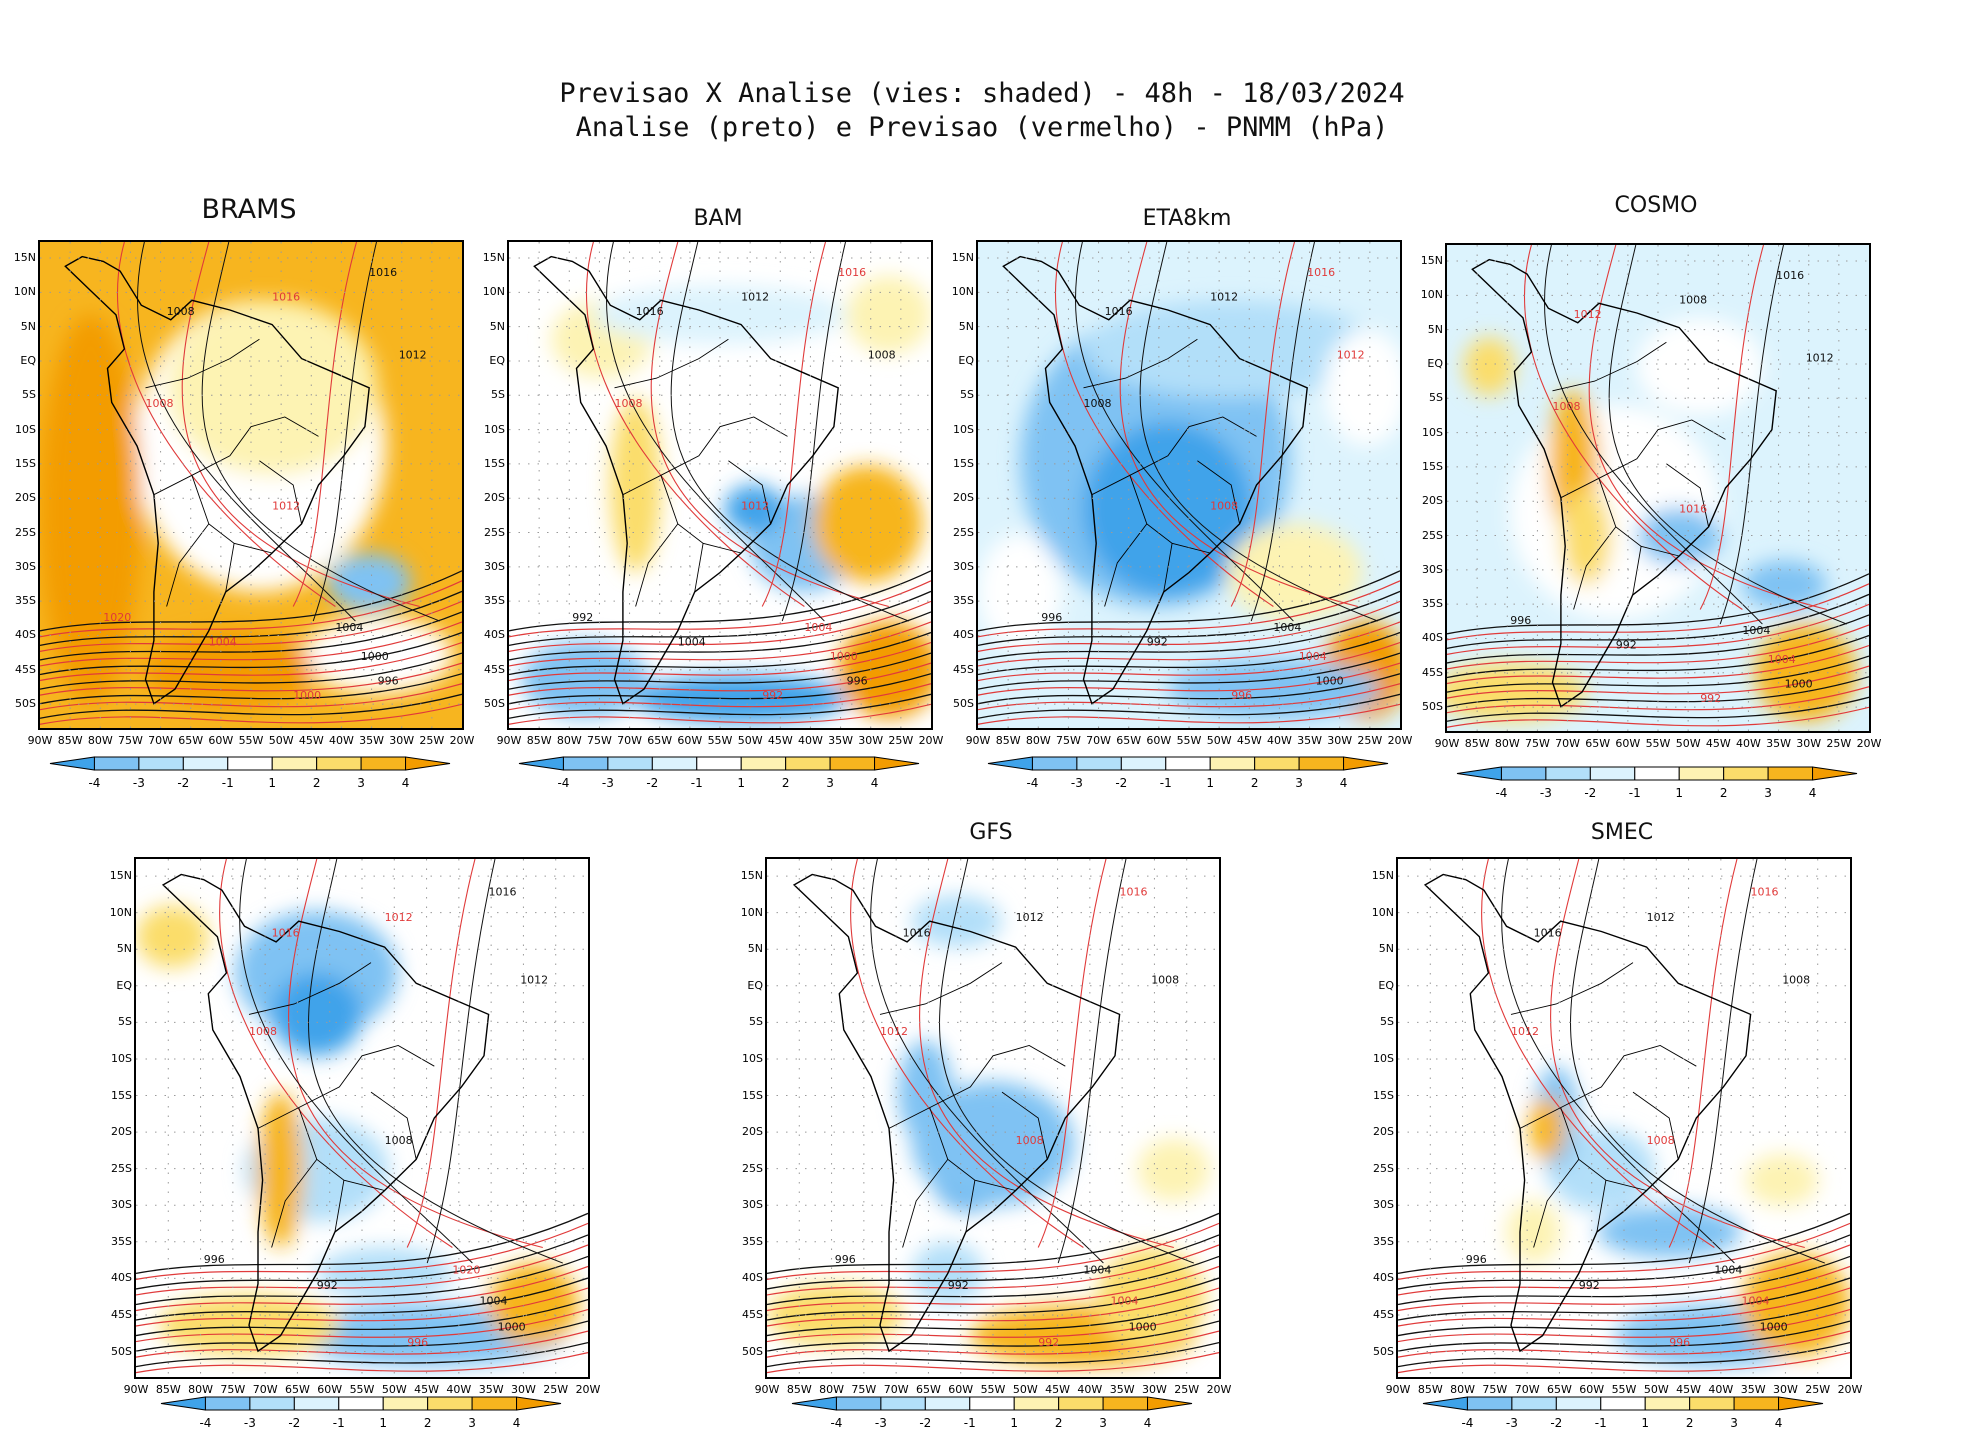 The image size is (1964, 1436). What do you see at coordinates (1157, 641) in the screenshot?
I see `isobar-label: 992` at bounding box center [1157, 641].